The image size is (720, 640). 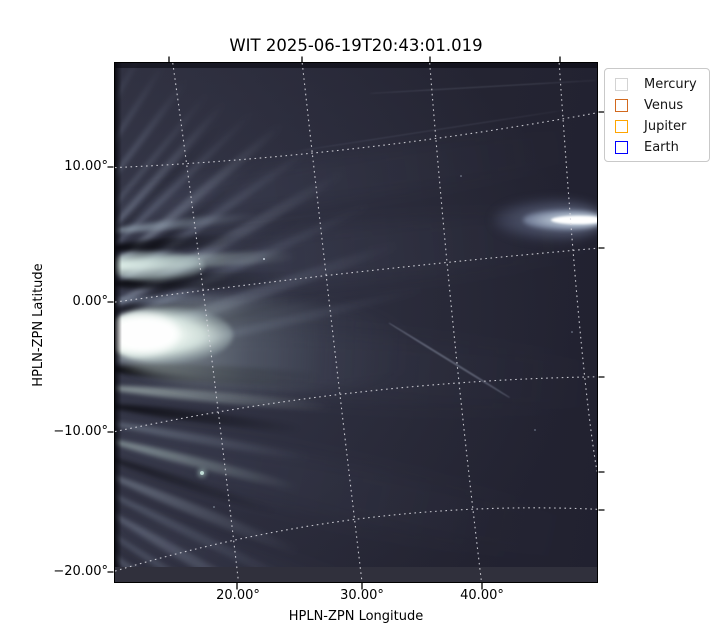 I want to click on legend-marker-earth, so click(x=621, y=147).